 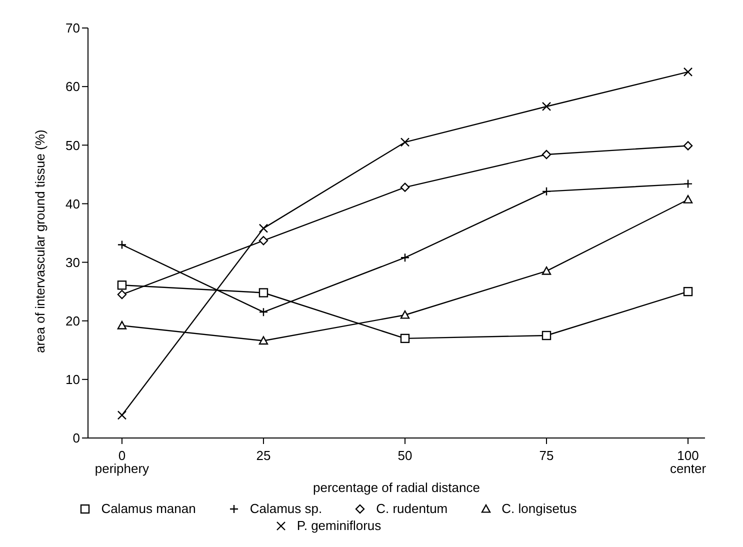 What do you see at coordinates (73, 320) in the screenshot?
I see `y-tick-label: 20` at bounding box center [73, 320].